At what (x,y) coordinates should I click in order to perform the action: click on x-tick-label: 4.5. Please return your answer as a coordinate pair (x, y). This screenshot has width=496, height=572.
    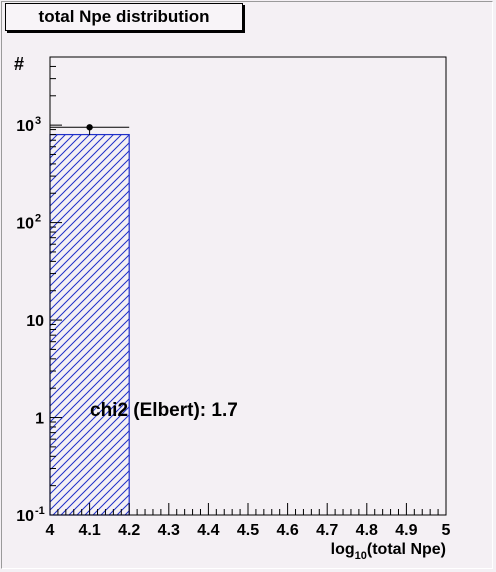
    Looking at the image, I should click on (248, 530).